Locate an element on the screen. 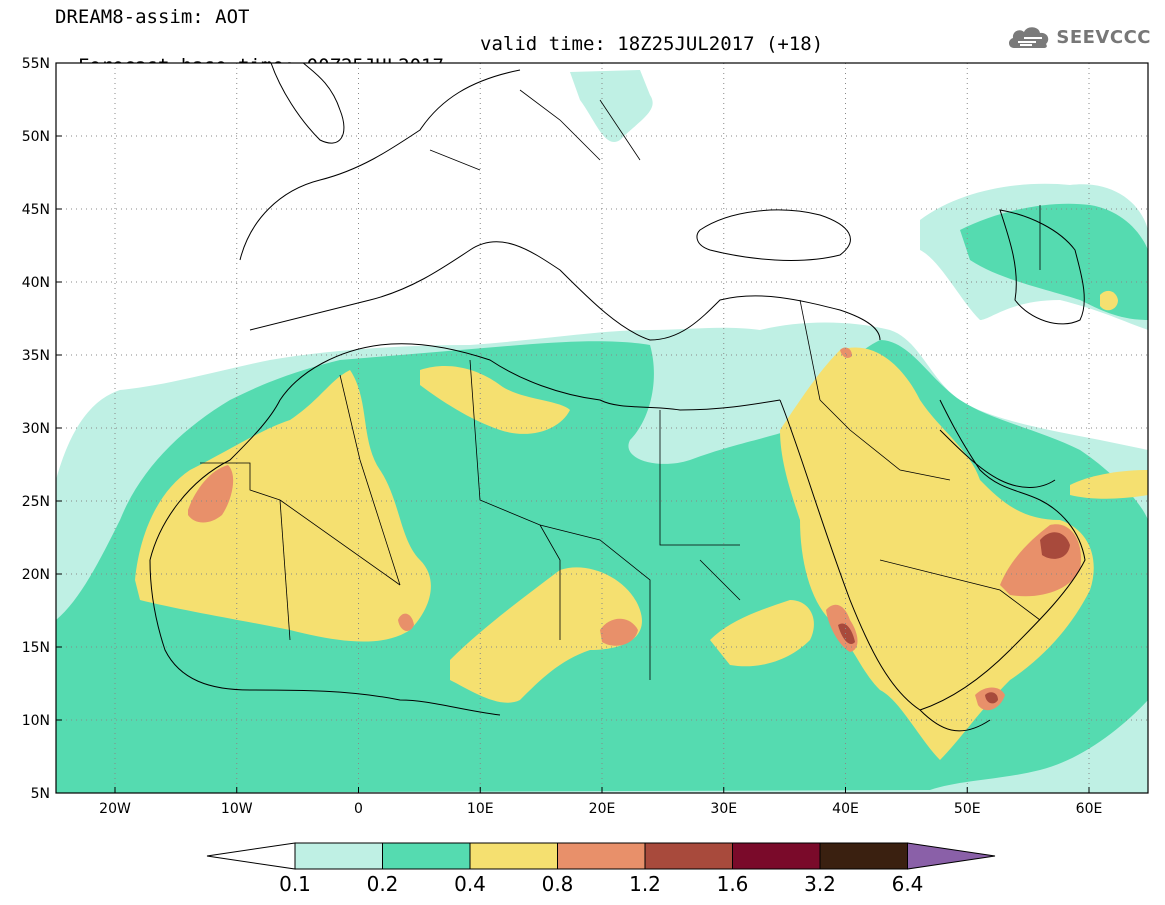  colorbar-level-label: 1.6 is located at coordinates (732, 884).